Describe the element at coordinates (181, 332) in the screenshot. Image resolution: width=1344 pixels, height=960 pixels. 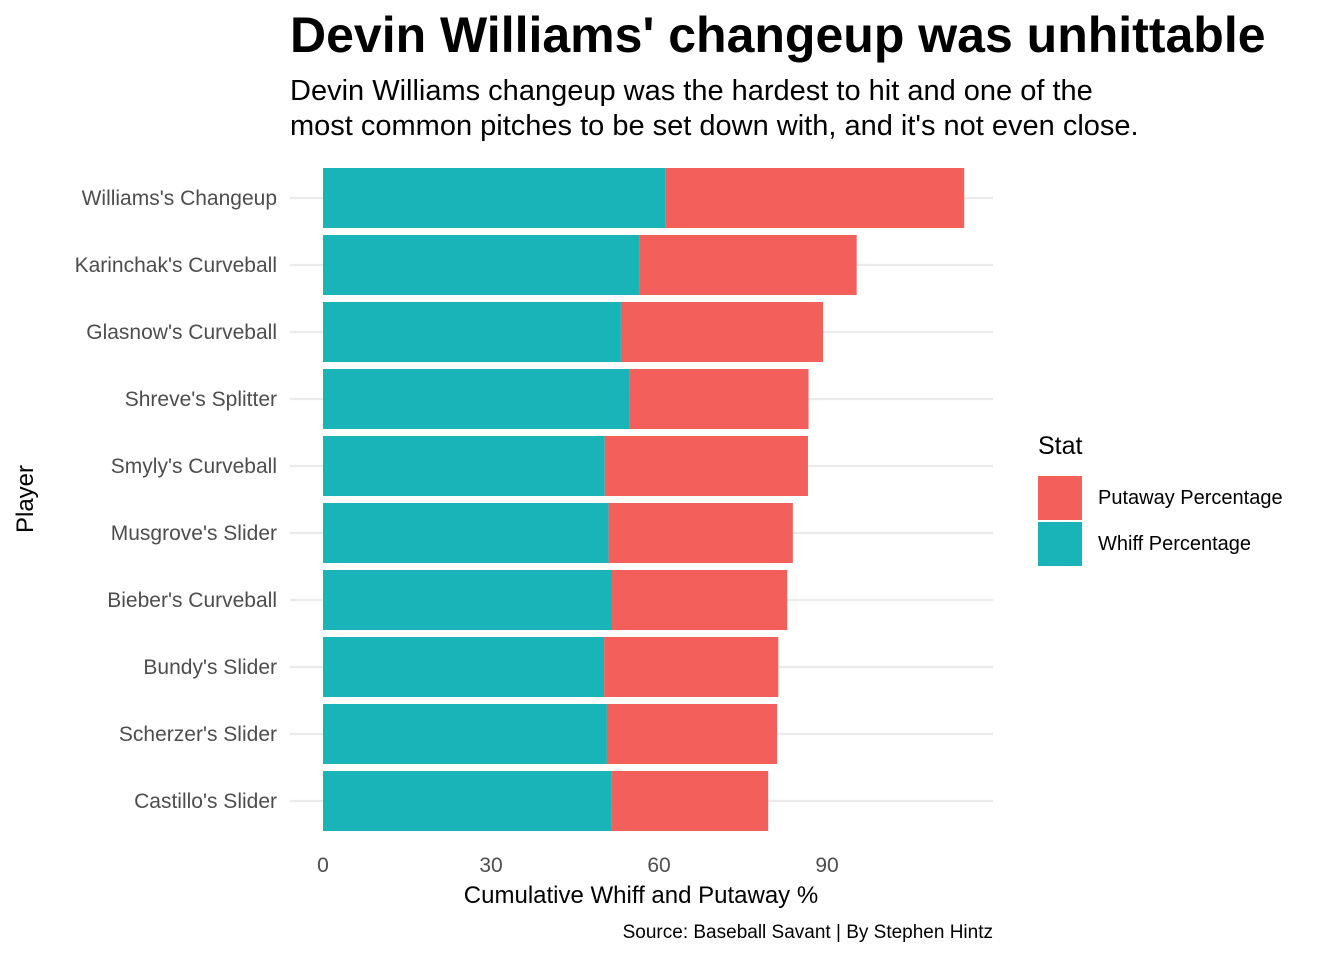
I see `y-tick-label: Glasnow's Curveball` at that location.